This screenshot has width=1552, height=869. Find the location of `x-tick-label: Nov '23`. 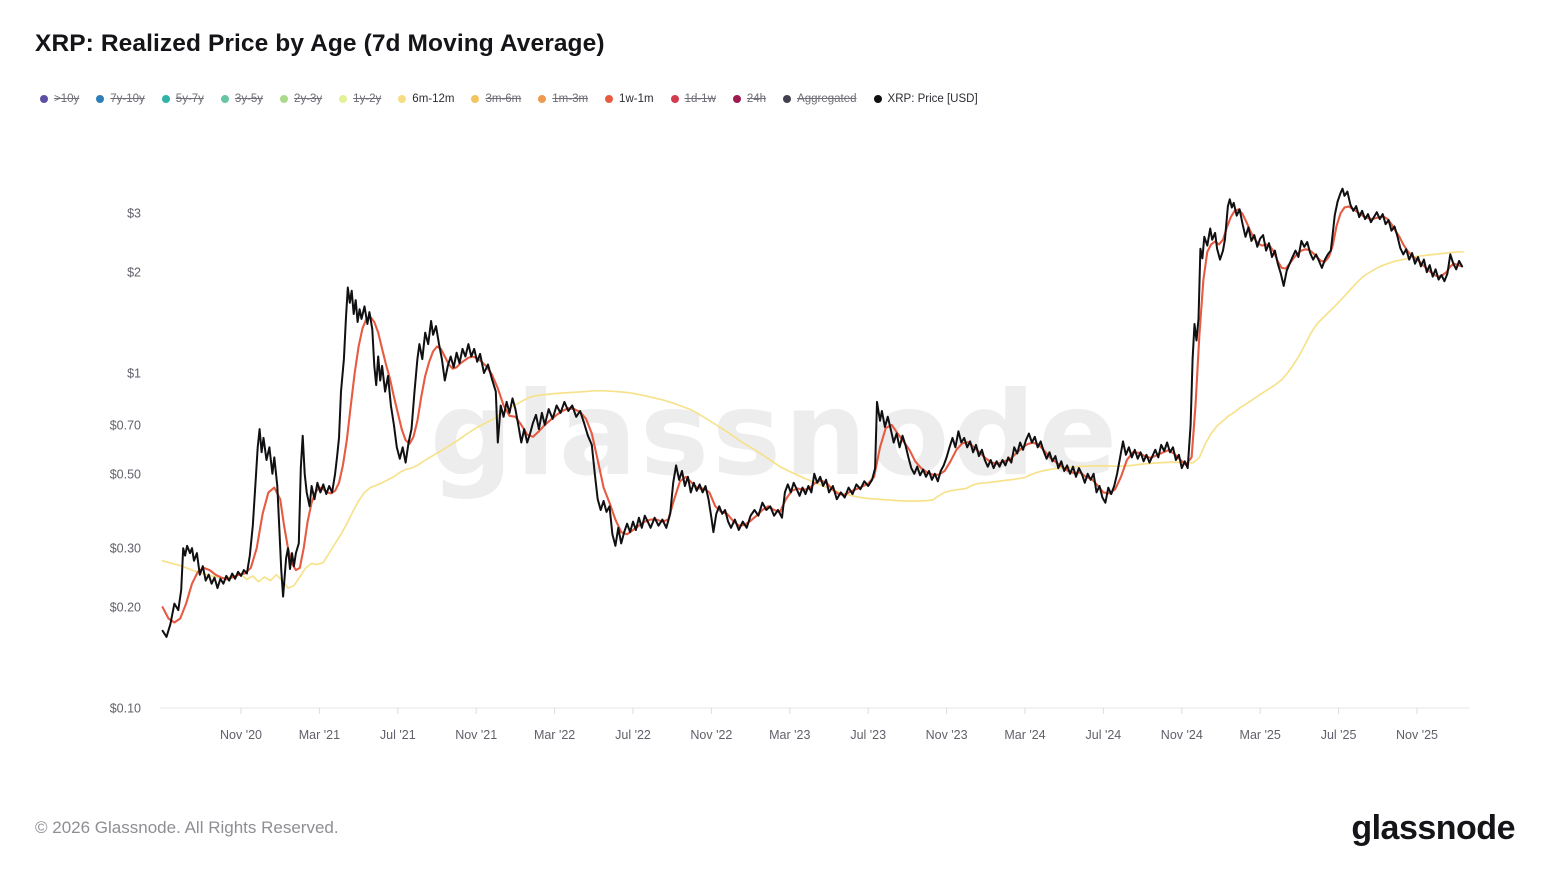

x-tick-label: Nov '23 is located at coordinates (947, 735).